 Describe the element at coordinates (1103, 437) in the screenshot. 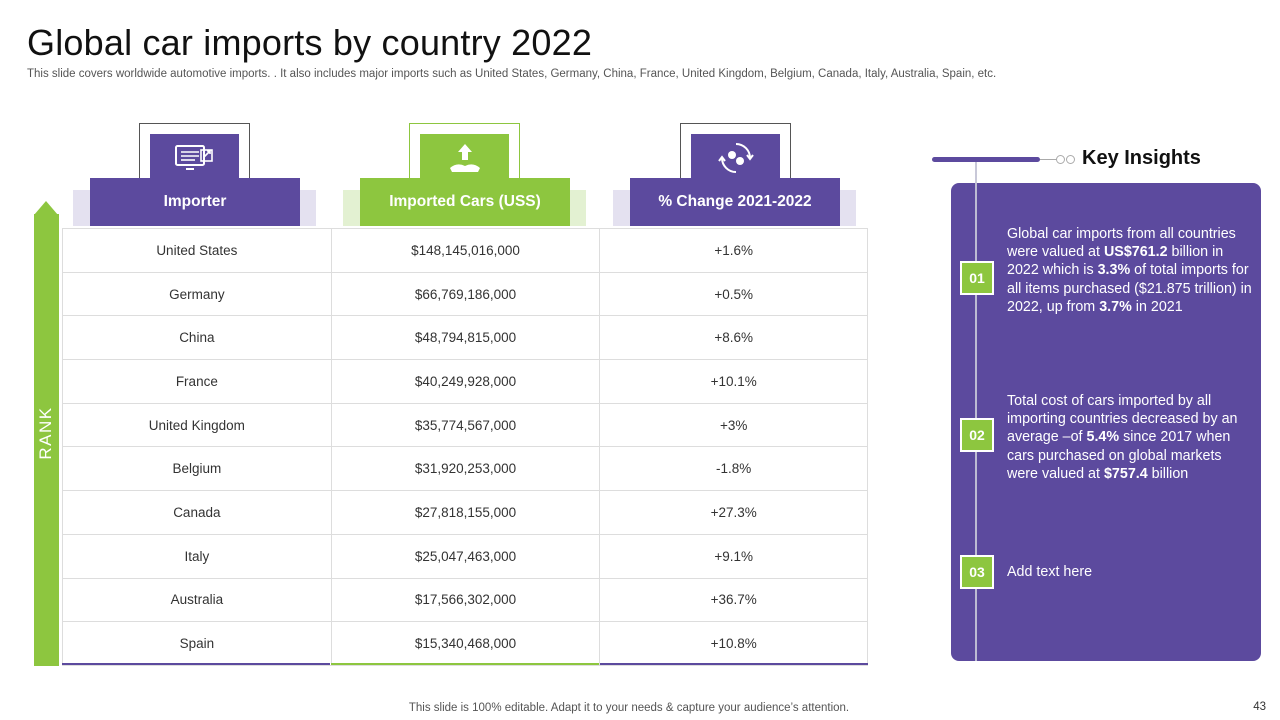

I see `insight-highlight: 5.4%` at that location.